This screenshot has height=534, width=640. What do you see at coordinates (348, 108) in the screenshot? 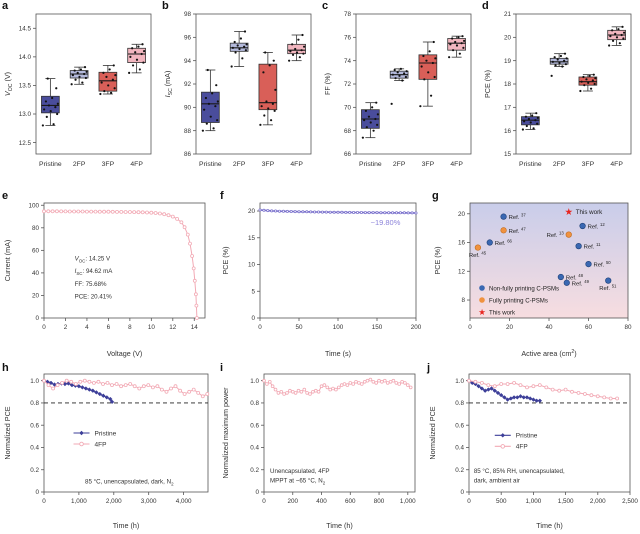
I see `svg-text: 70` at bounding box center [348, 108].